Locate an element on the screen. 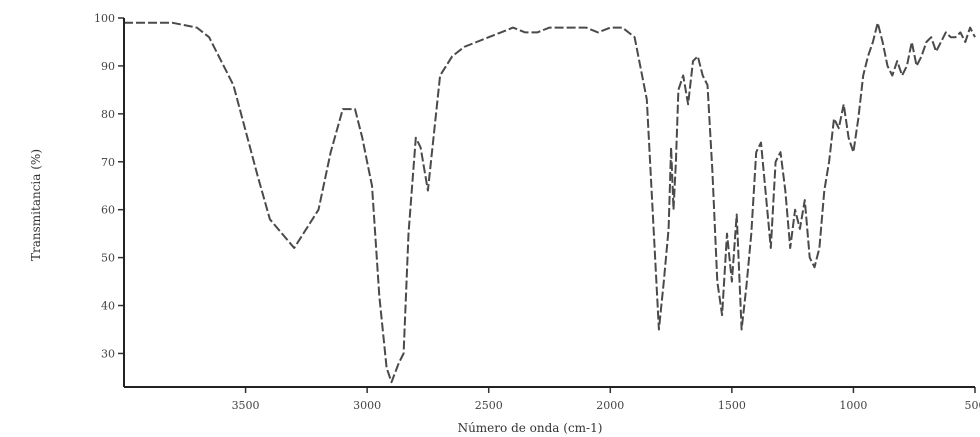 The width and height of the screenshot is (980, 437). y-tick-label: 70 is located at coordinates (108, 162).